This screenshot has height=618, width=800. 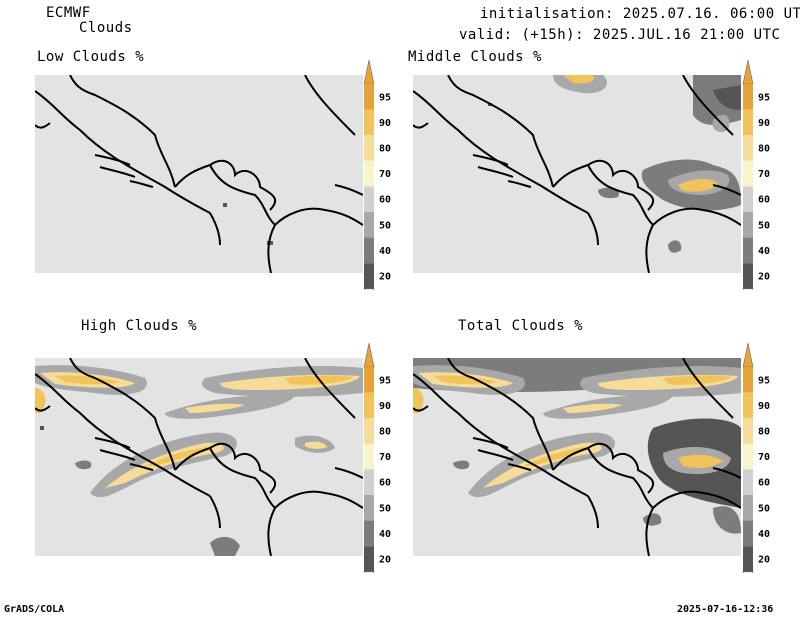 I want to click on panel-title-total: Total Clouds %, so click(x=521, y=326).